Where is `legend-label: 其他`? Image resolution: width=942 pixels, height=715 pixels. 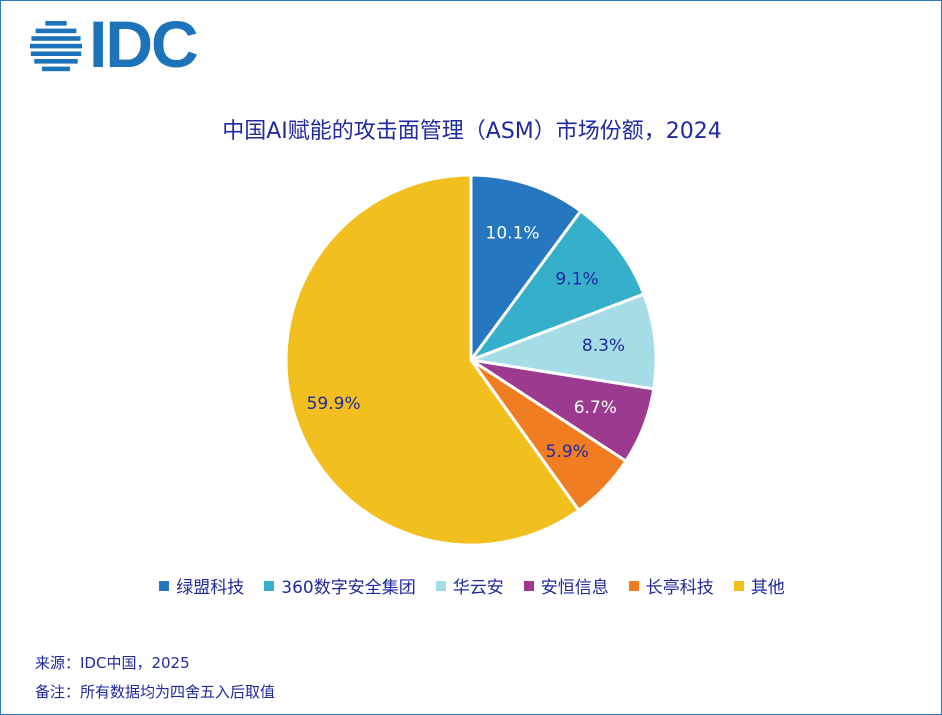 legend-label: 其他 is located at coordinates (767, 588).